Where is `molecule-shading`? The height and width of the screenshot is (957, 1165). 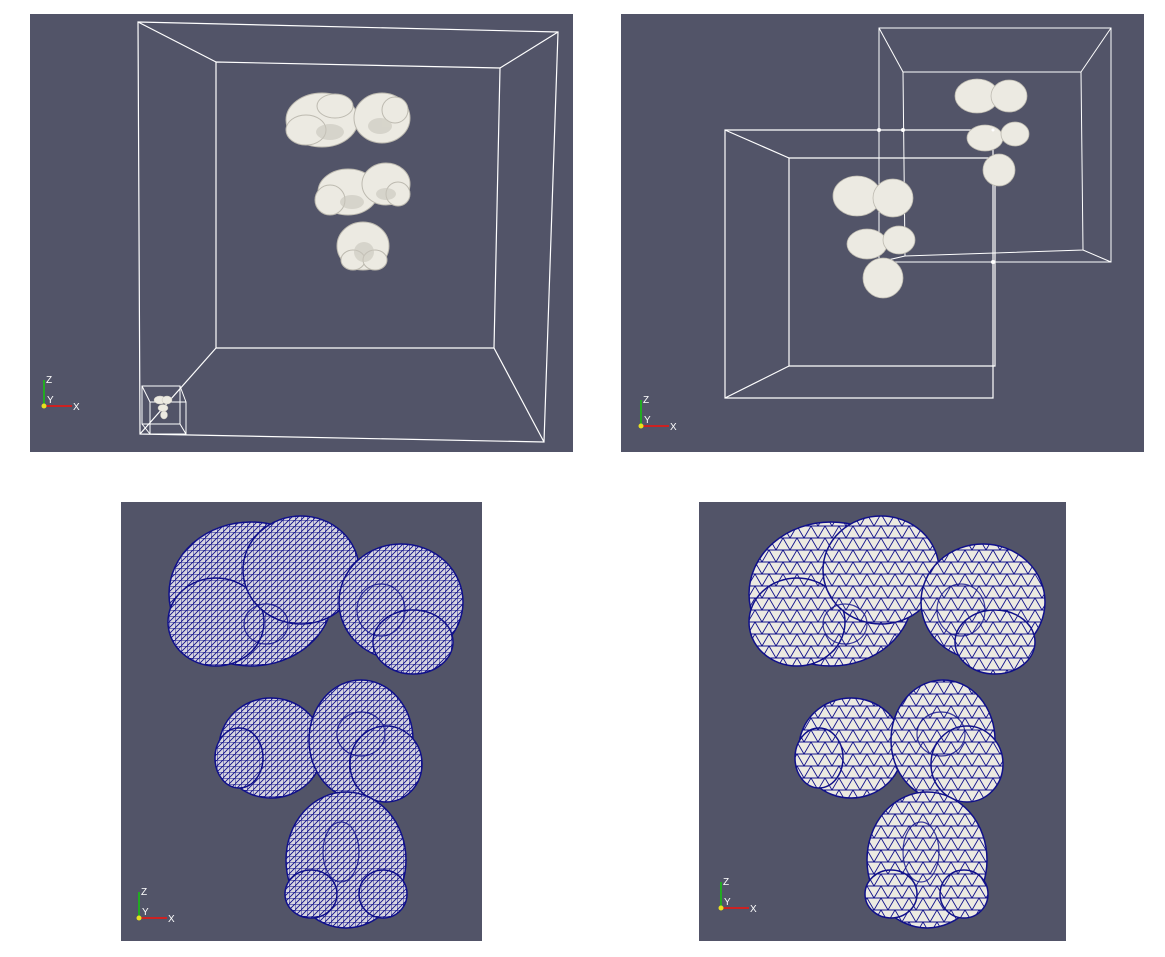 molecule-shading is located at coordinates (356, 190).